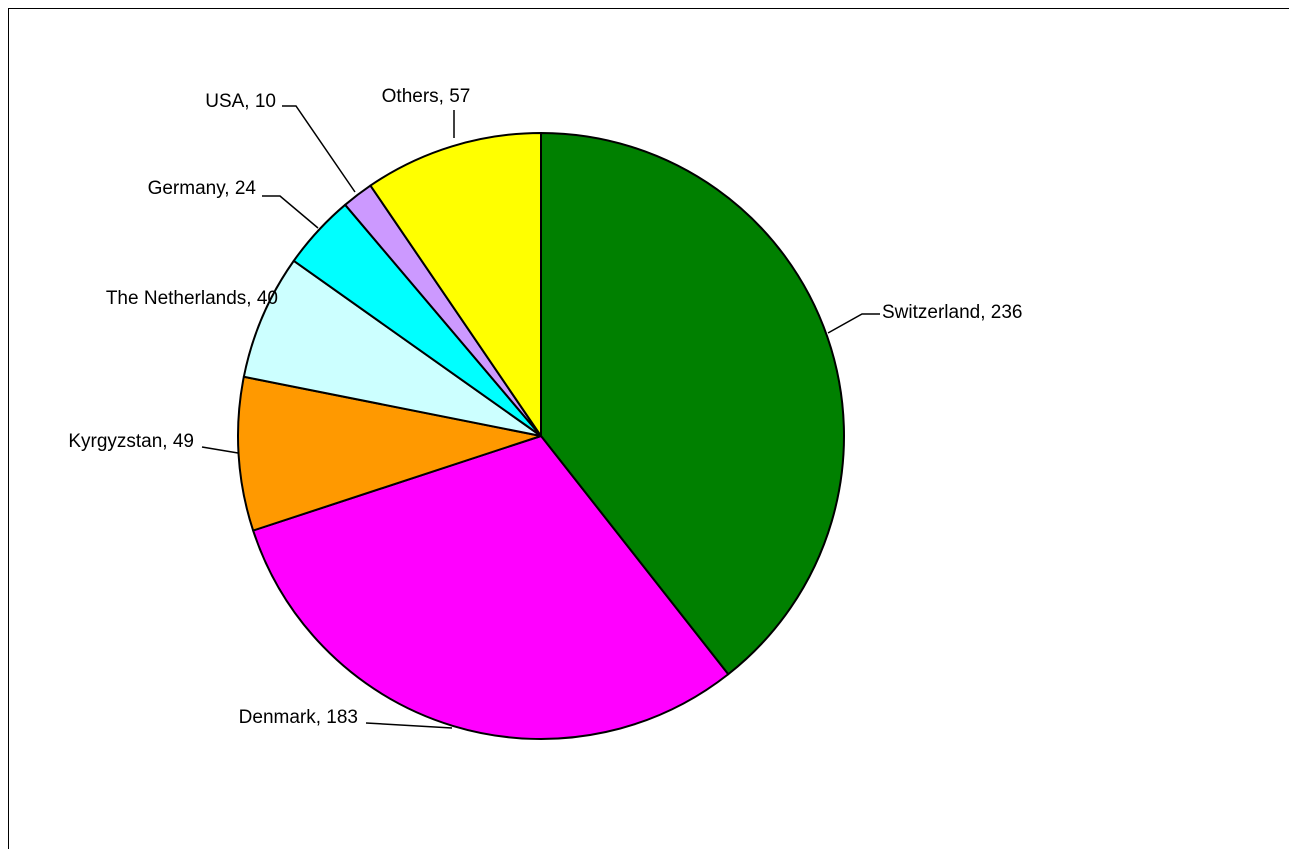  I want to click on slice-label-switzerland: Switzerland, 236, so click(952, 312).